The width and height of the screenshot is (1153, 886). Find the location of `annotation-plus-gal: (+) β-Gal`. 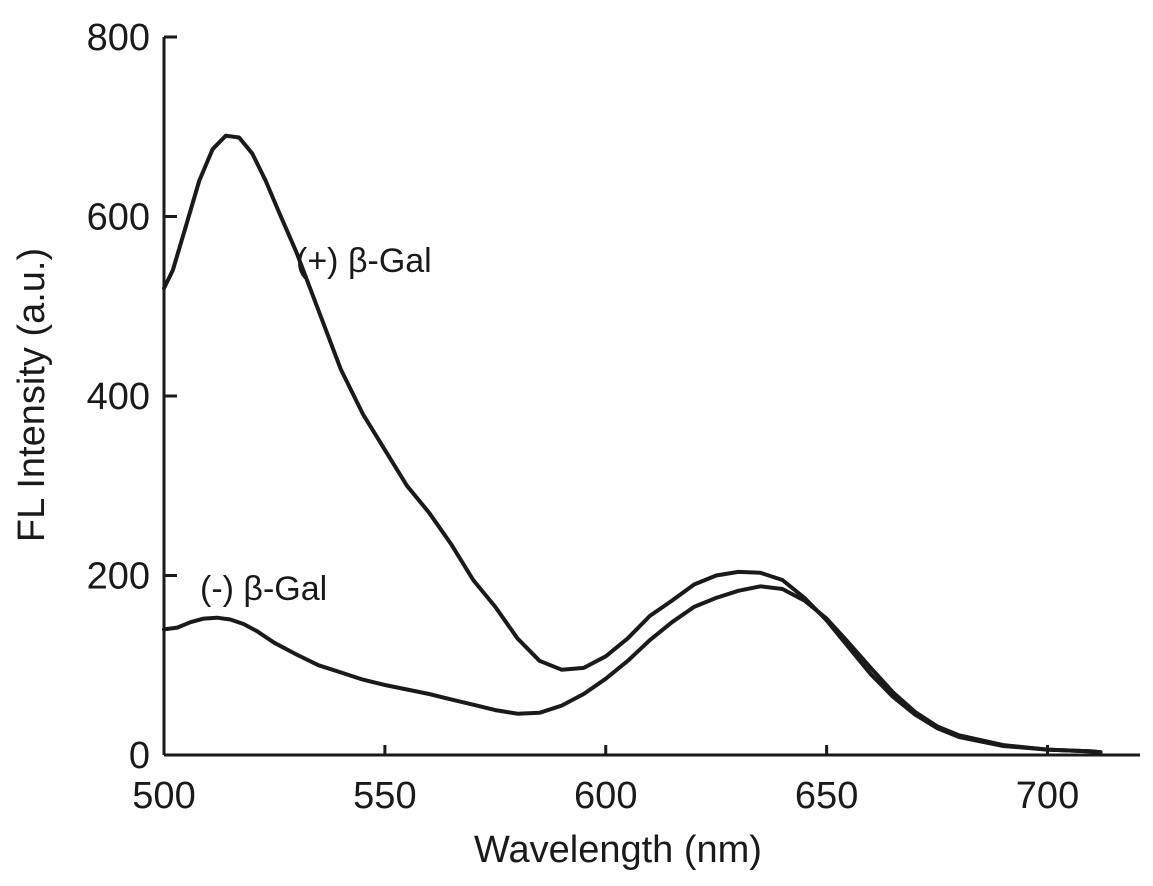

annotation-plus-gal: (+) β-Gal is located at coordinates (364, 261).